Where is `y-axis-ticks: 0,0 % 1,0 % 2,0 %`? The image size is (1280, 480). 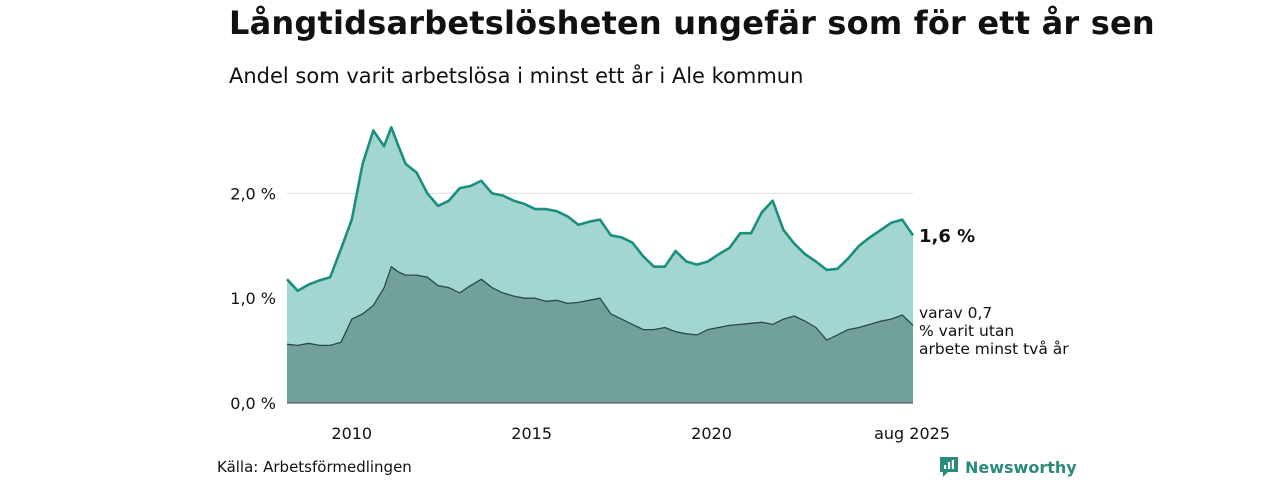
y-axis-ticks: 0,0 % 1,0 % 2,0 % is located at coordinates (253, 298).